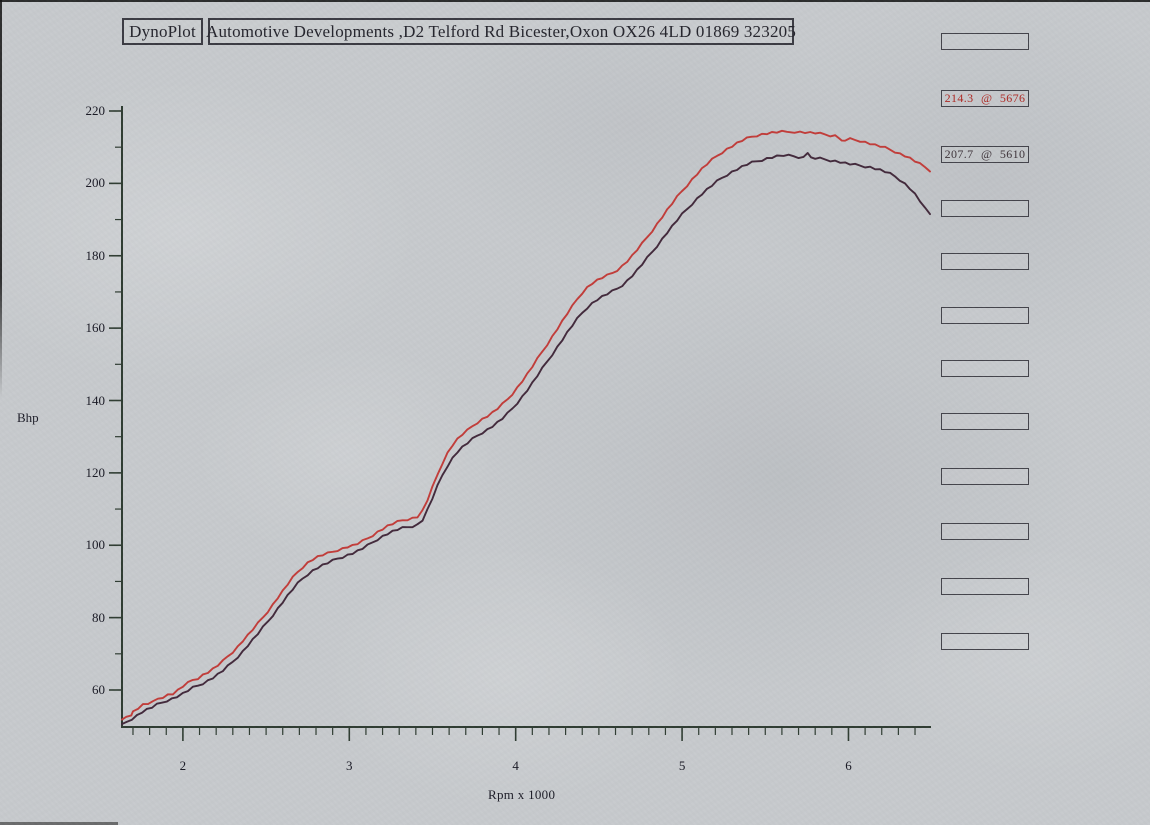 Image resolution: width=1150 pixels, height=825 pixels. Describe the element at coordinates (1, 199) in the screenshot. I see `scan-edge-left-artifact` at that location.